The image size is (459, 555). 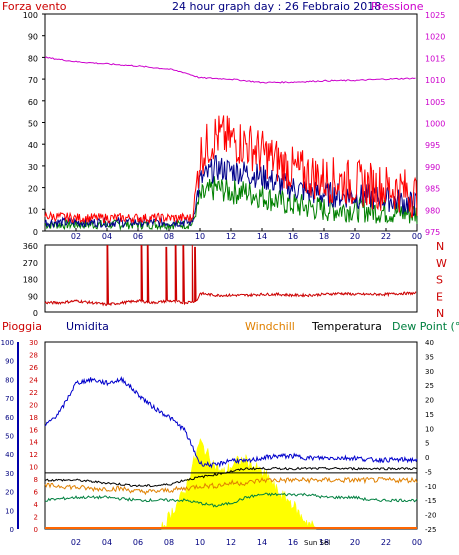 I want to click on dewpoint-label: Dew Point (°C, so click(x=425, y=326).